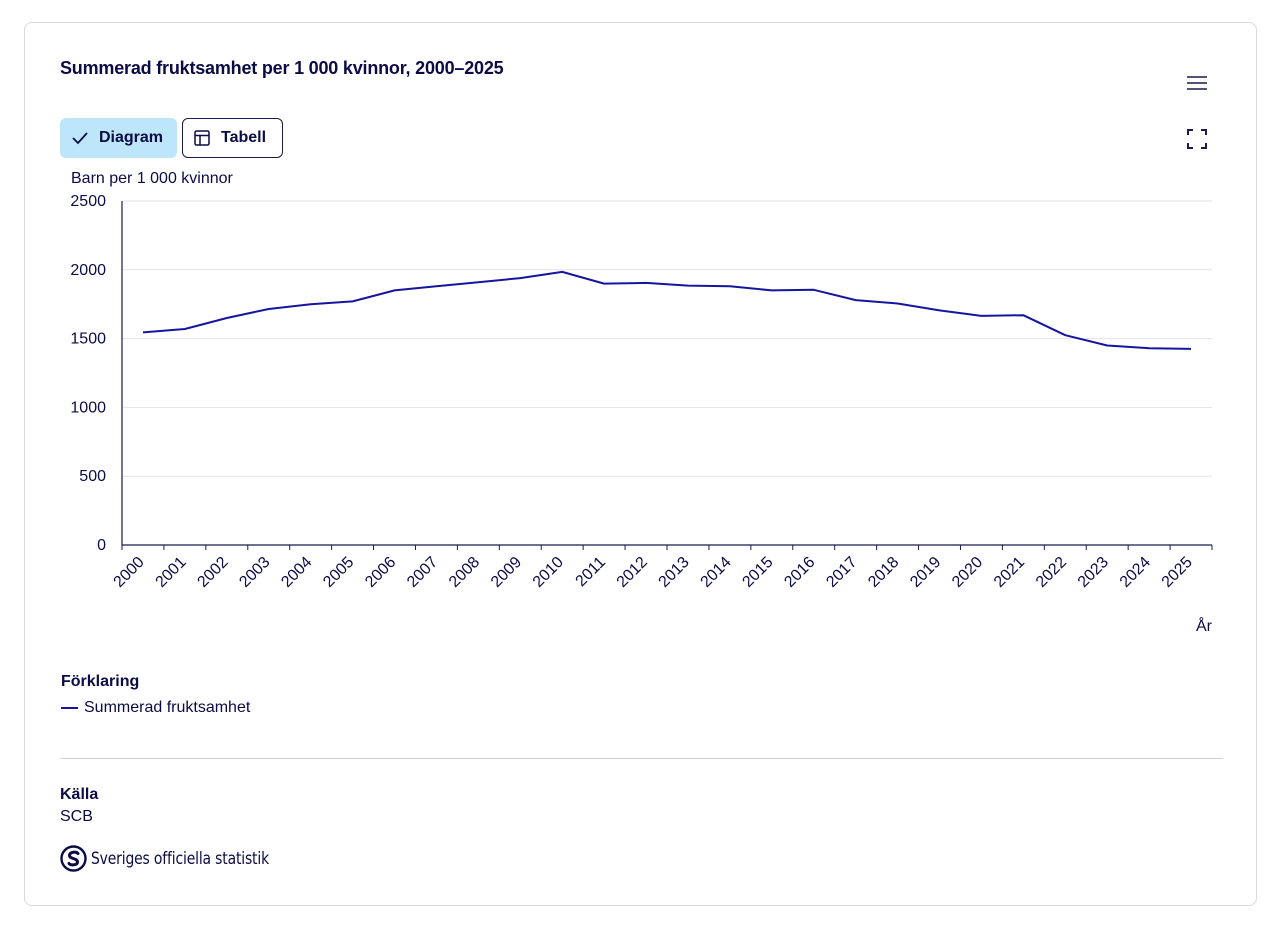  What do you see at coordinates (73, 858) in the screenshot?
I see `sos-emblem-icon` at bounding box center [73, 858].